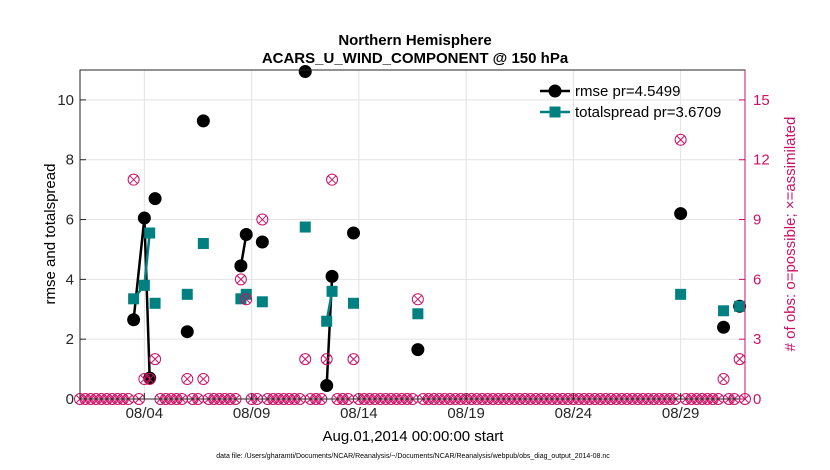 The height and width of the screenshot is (470, 830). Describe the element at coordinates (413, 407) in the screenshot. I see `x-axis-ticks: 08/04 08/09 08/14 08/19 08/24 08/29` at that location.